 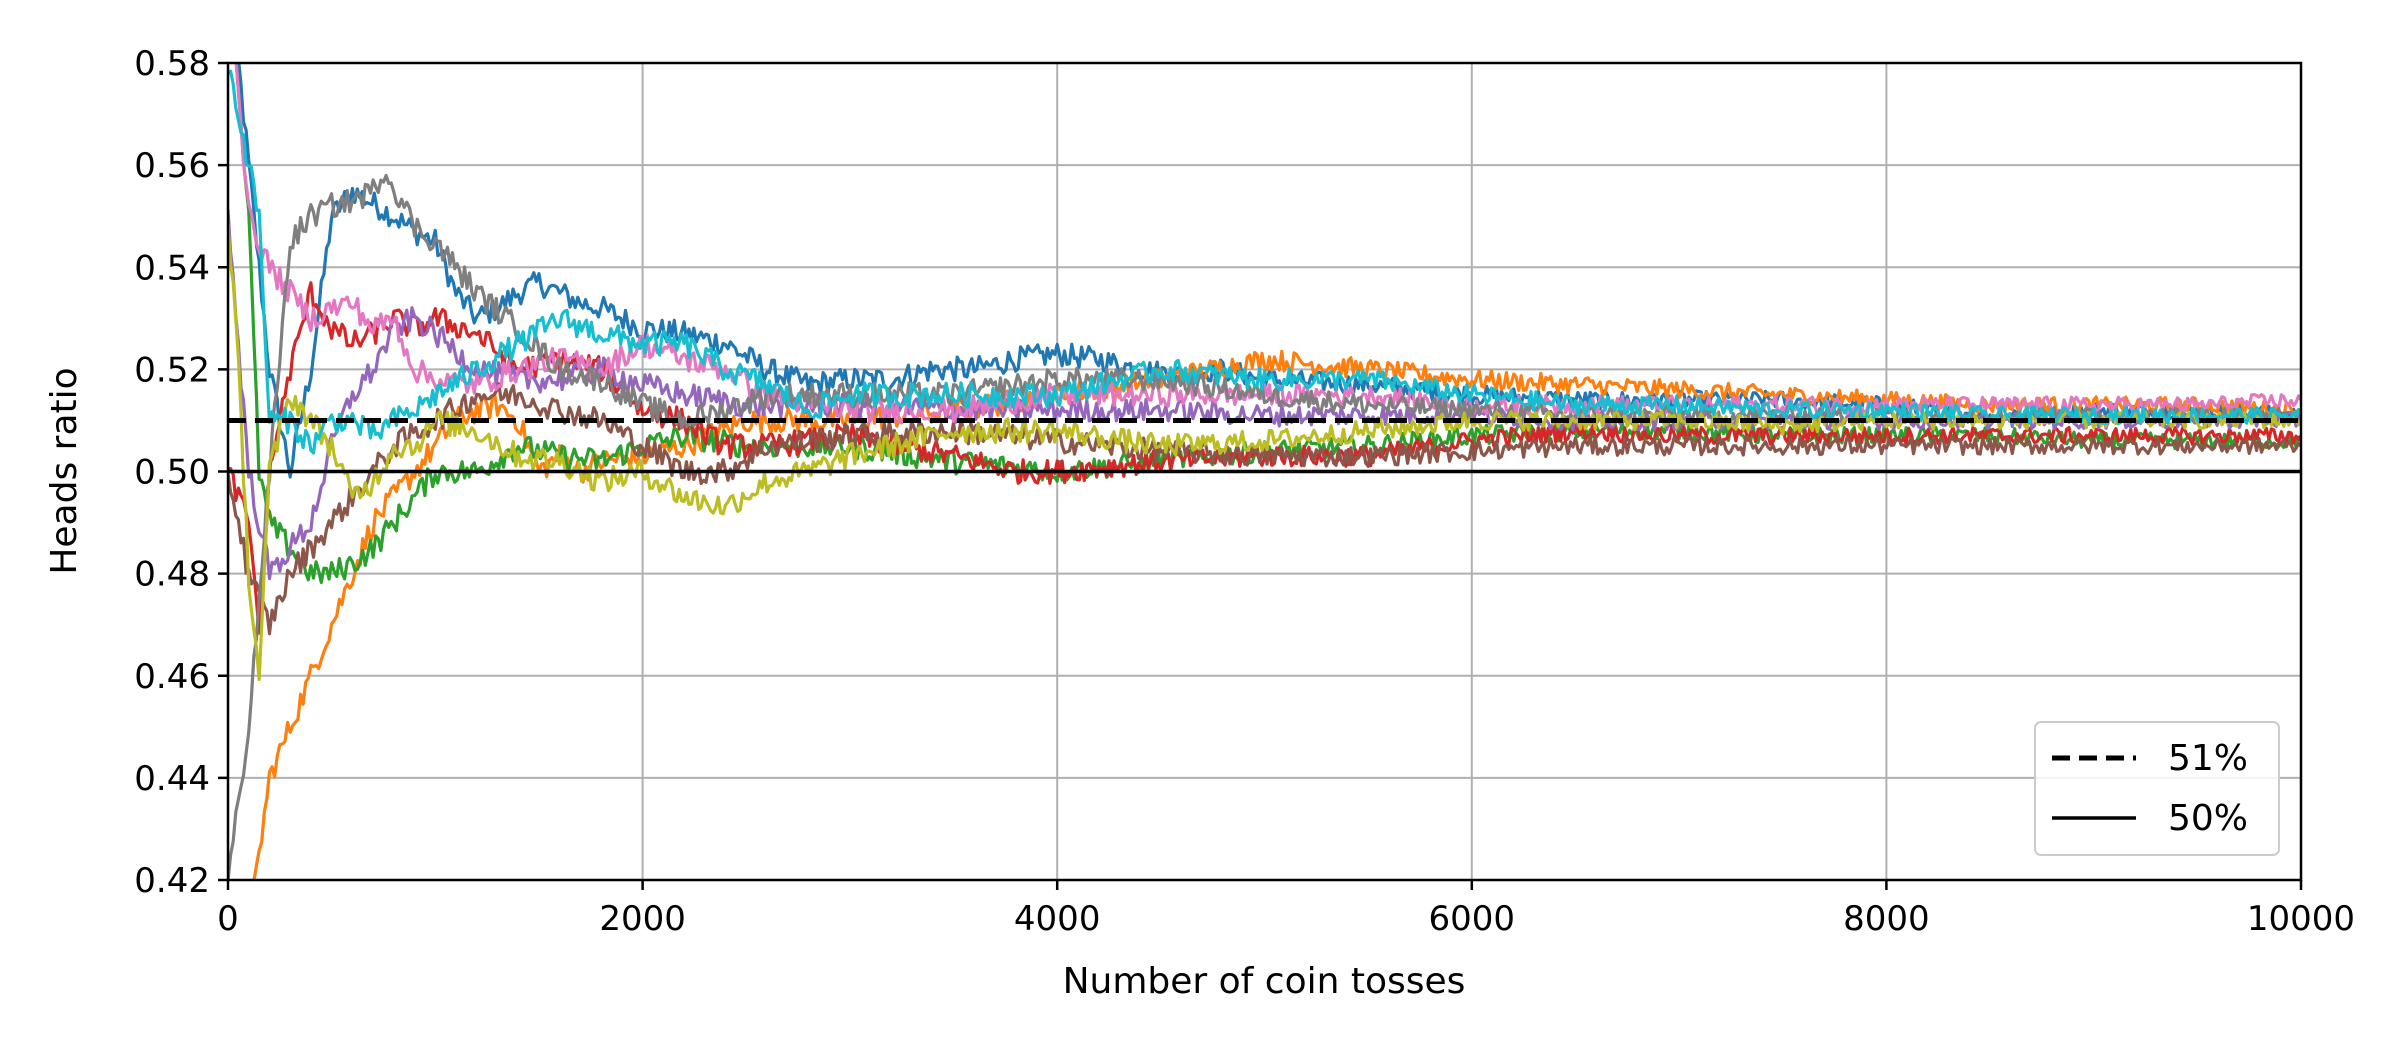 I want to click on legend-label-51: 51%, so click(x=2208, y=758).